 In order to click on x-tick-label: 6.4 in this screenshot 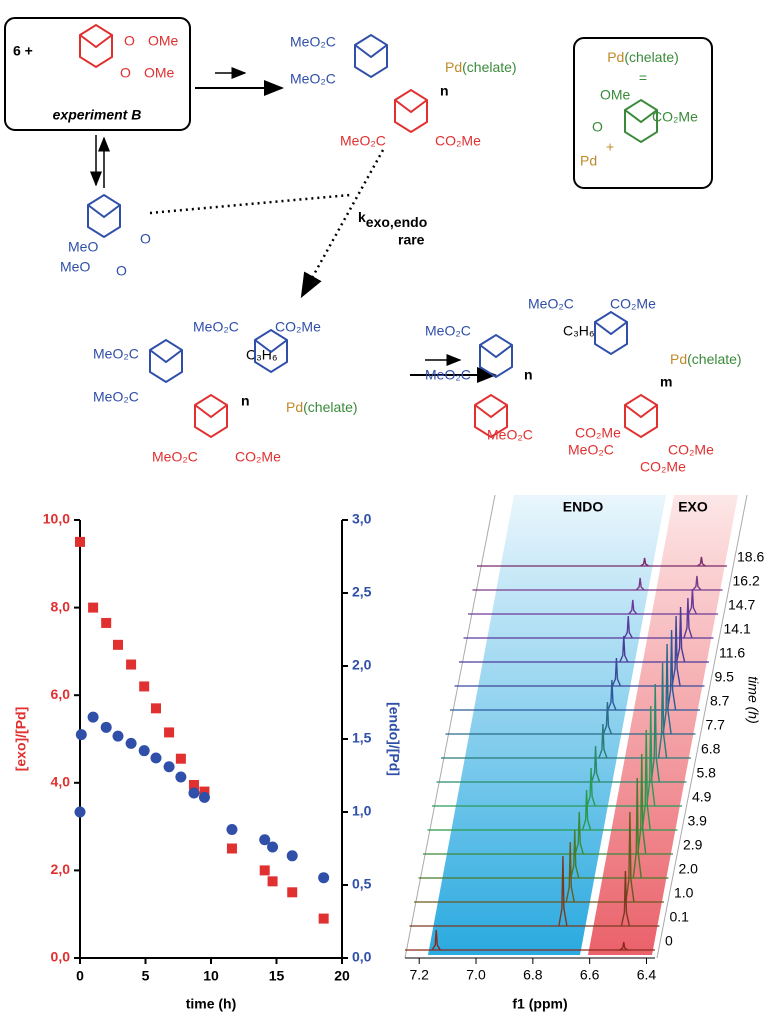, I will do `click(647, 975)`.